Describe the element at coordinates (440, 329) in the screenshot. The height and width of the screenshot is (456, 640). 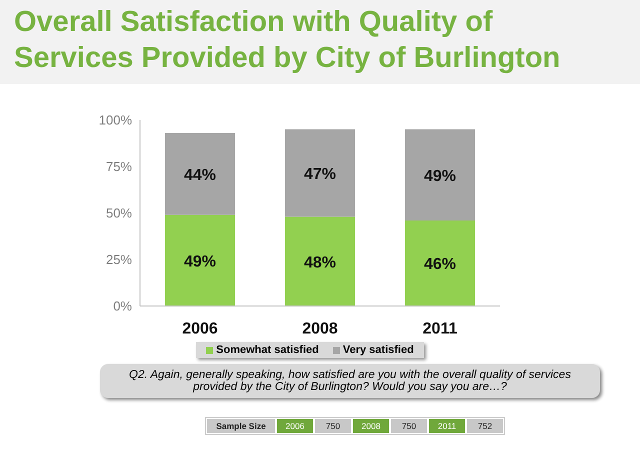
I see `x-tick-label: 2011` at that location.